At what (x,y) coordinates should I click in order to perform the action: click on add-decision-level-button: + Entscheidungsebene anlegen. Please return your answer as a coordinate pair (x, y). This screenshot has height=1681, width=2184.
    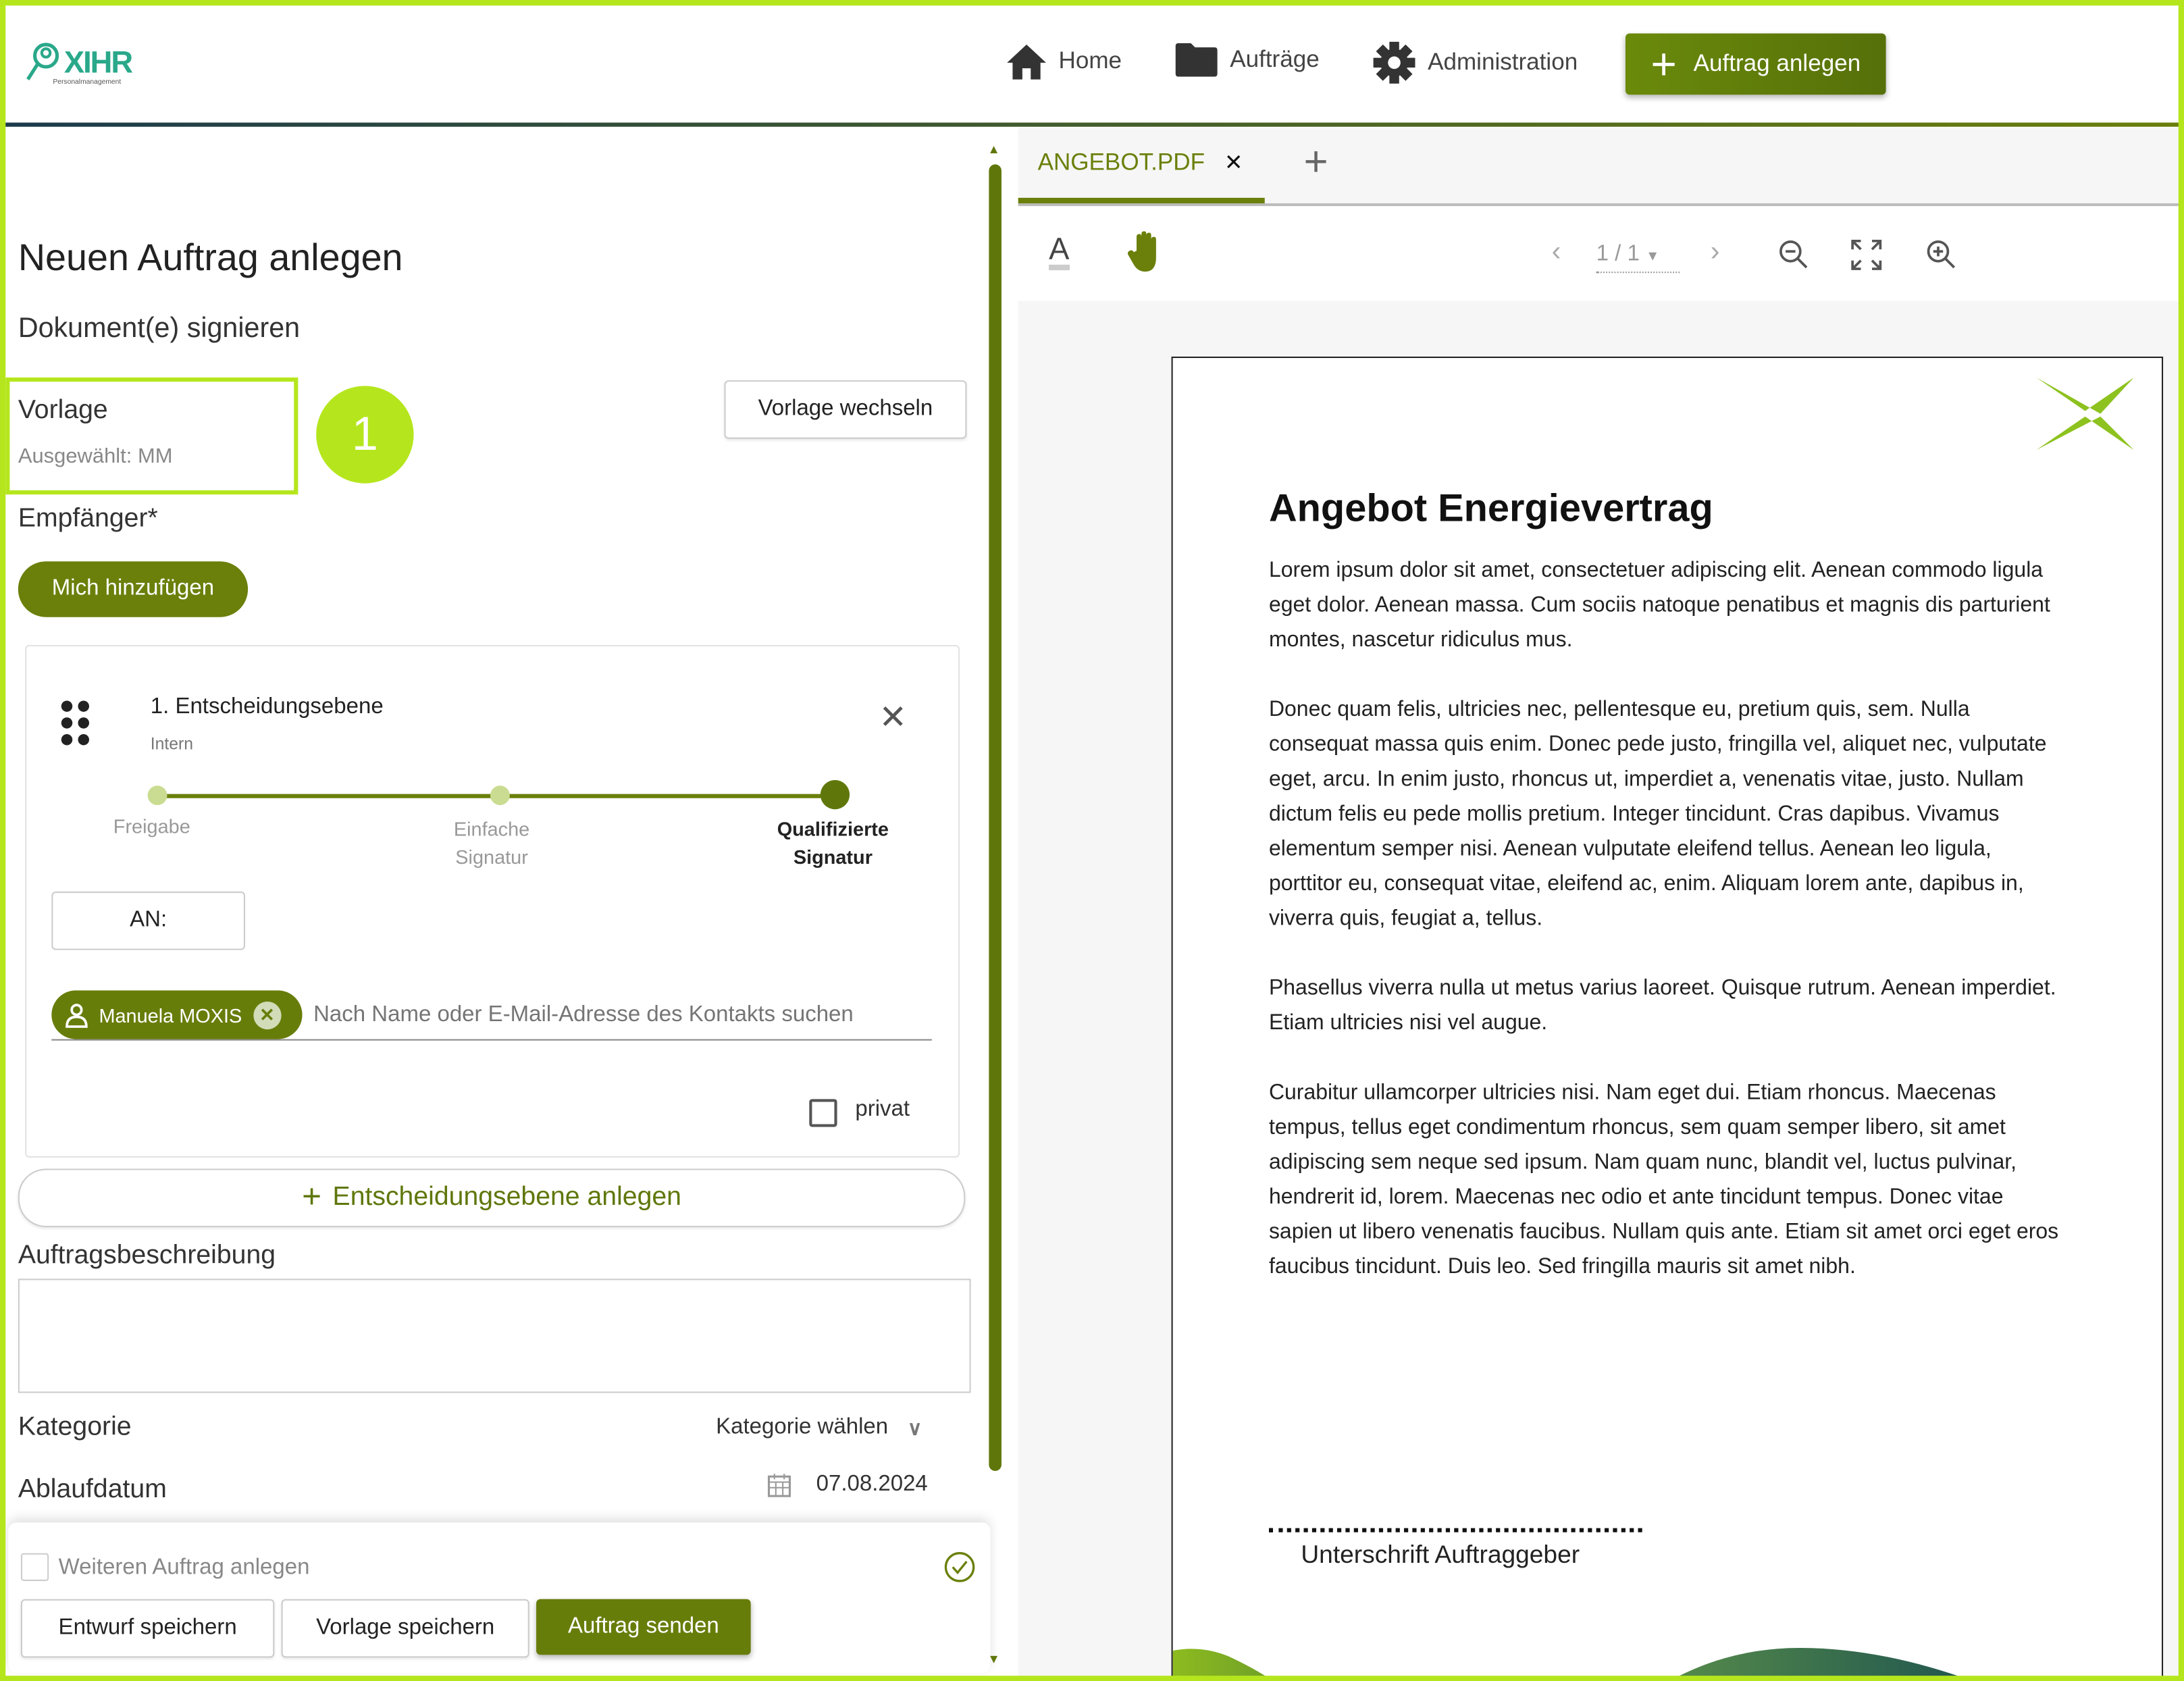
    Looking at the image, I should click on (492, 1198).